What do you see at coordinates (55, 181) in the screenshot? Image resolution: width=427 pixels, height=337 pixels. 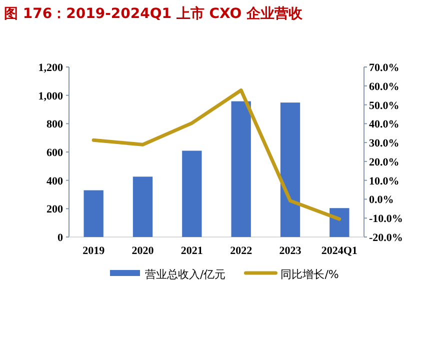 I see `y-tick-label: 400` at bounding box center [55, 181].